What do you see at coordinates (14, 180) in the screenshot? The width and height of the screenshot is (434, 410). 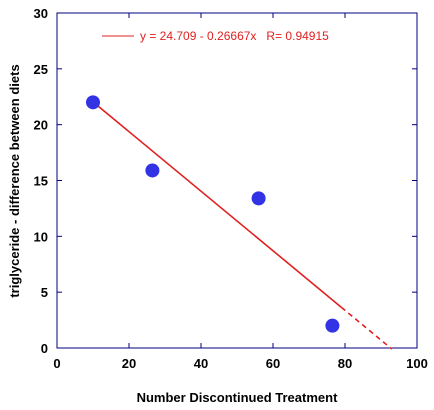 I see `y-axis-title: triglyceride - difference between diets` at bounding box center [14, 180].